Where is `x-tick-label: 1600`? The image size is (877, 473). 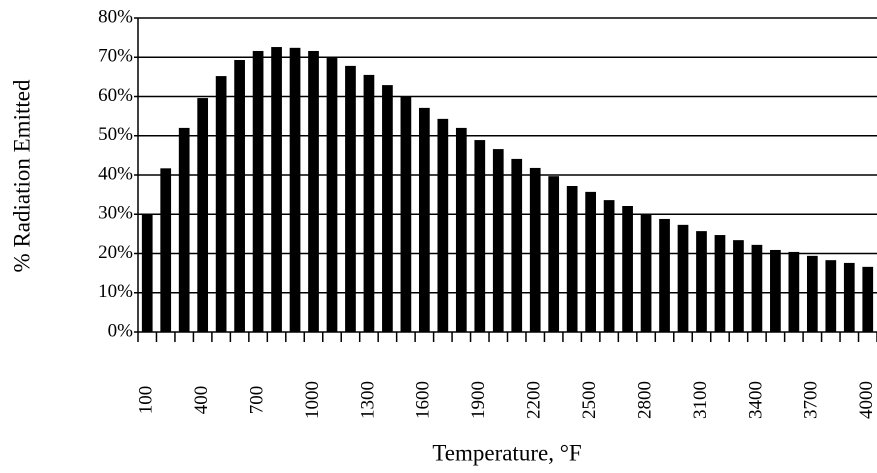
x-tick-label: 1600 is located at coordinates (423, 400).